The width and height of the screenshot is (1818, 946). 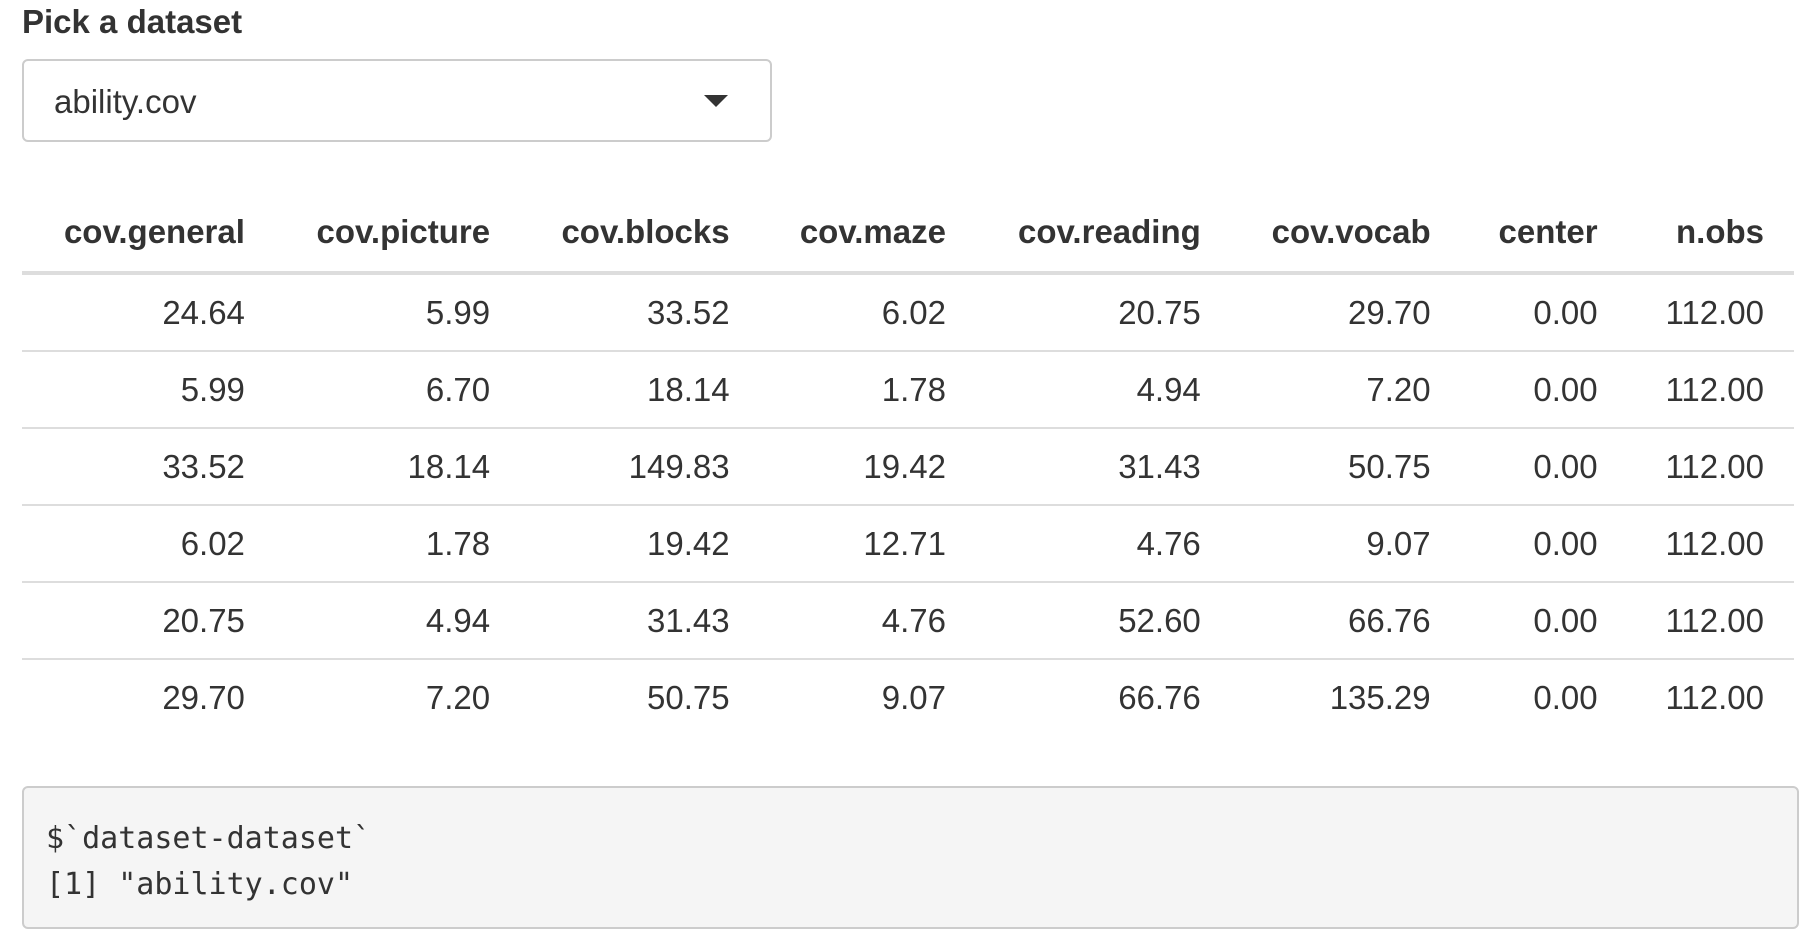 I want to click on column-header: center, so click(x=1544, y=234).